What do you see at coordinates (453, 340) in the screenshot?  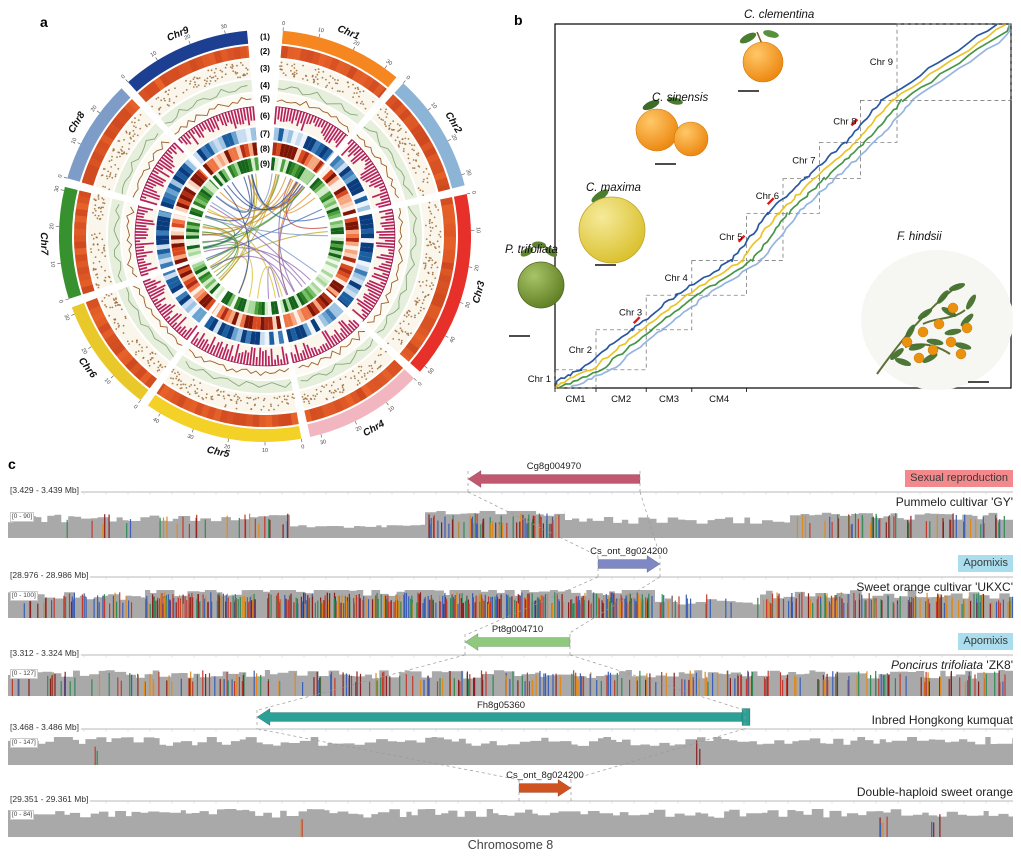 I see `svg-text: 40` at bounding box center [453, 340].